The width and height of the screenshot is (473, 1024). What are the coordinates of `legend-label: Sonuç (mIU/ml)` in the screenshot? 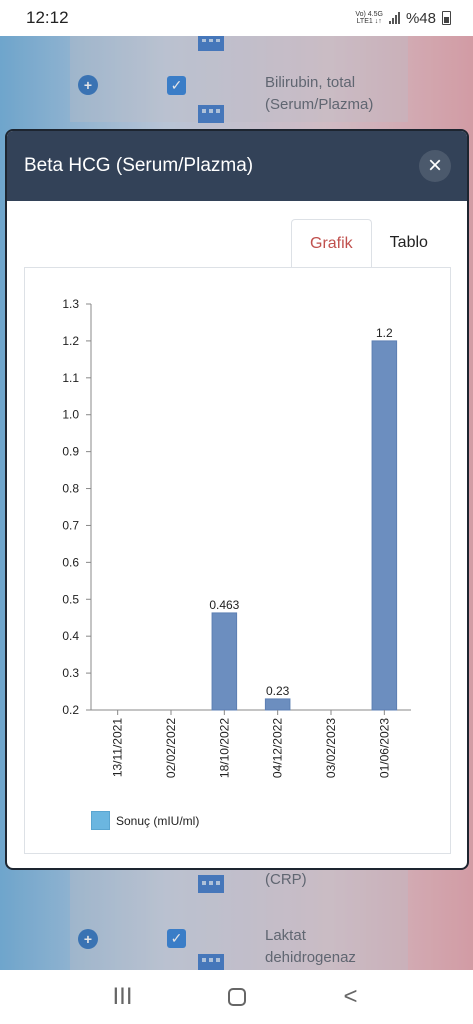 It's located at (158, 820).